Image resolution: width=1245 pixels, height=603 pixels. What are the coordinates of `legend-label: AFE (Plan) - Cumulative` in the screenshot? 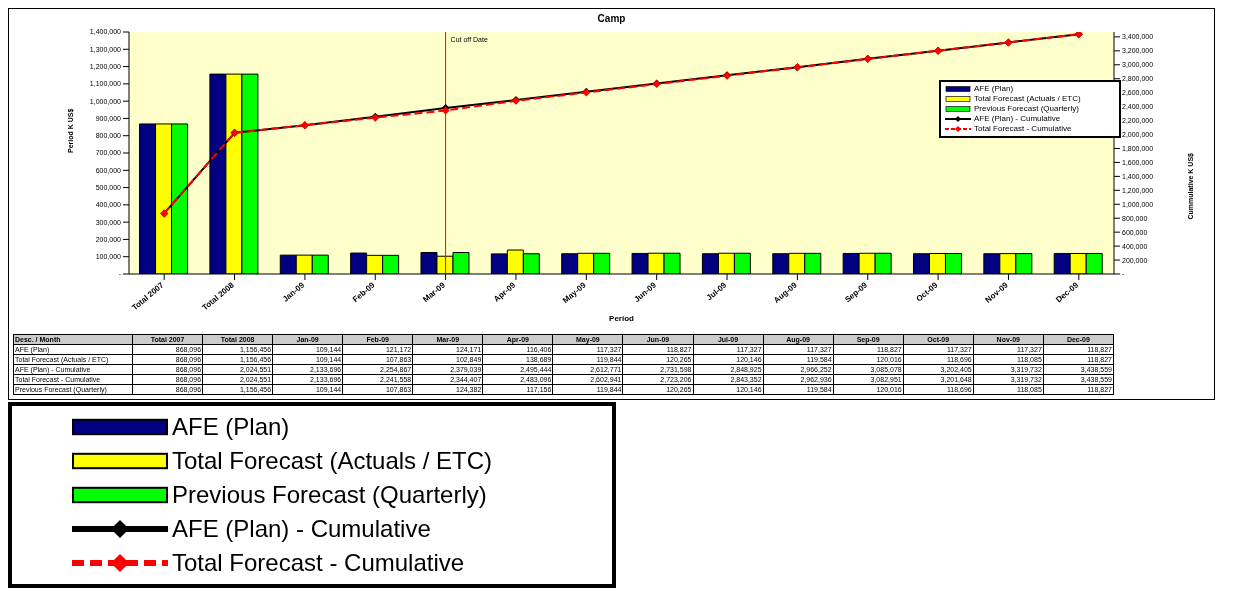 It's located at (1017, 119).